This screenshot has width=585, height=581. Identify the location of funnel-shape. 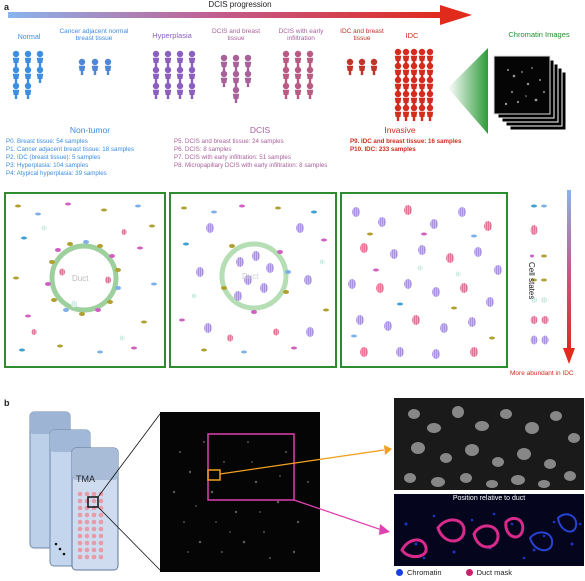
(468, 91).